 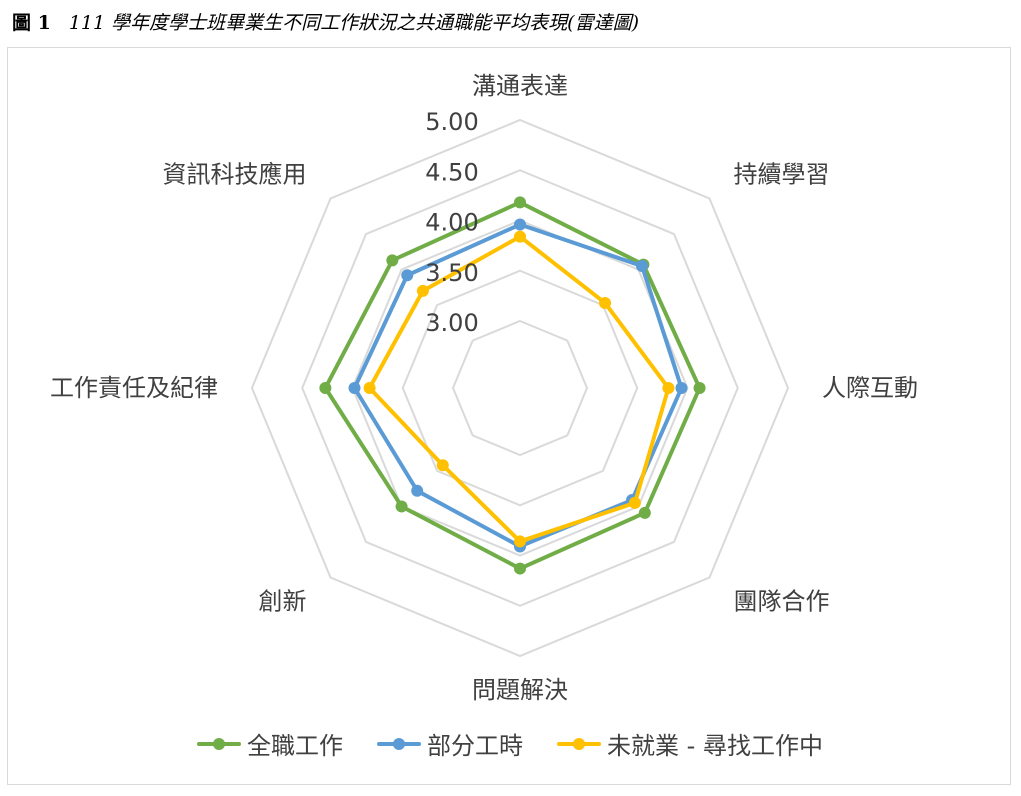 What do you see at coordinates (295, 746) in the screenshot?
I see `legend-label-0: 全職工作` at bounding box center [295, 746].